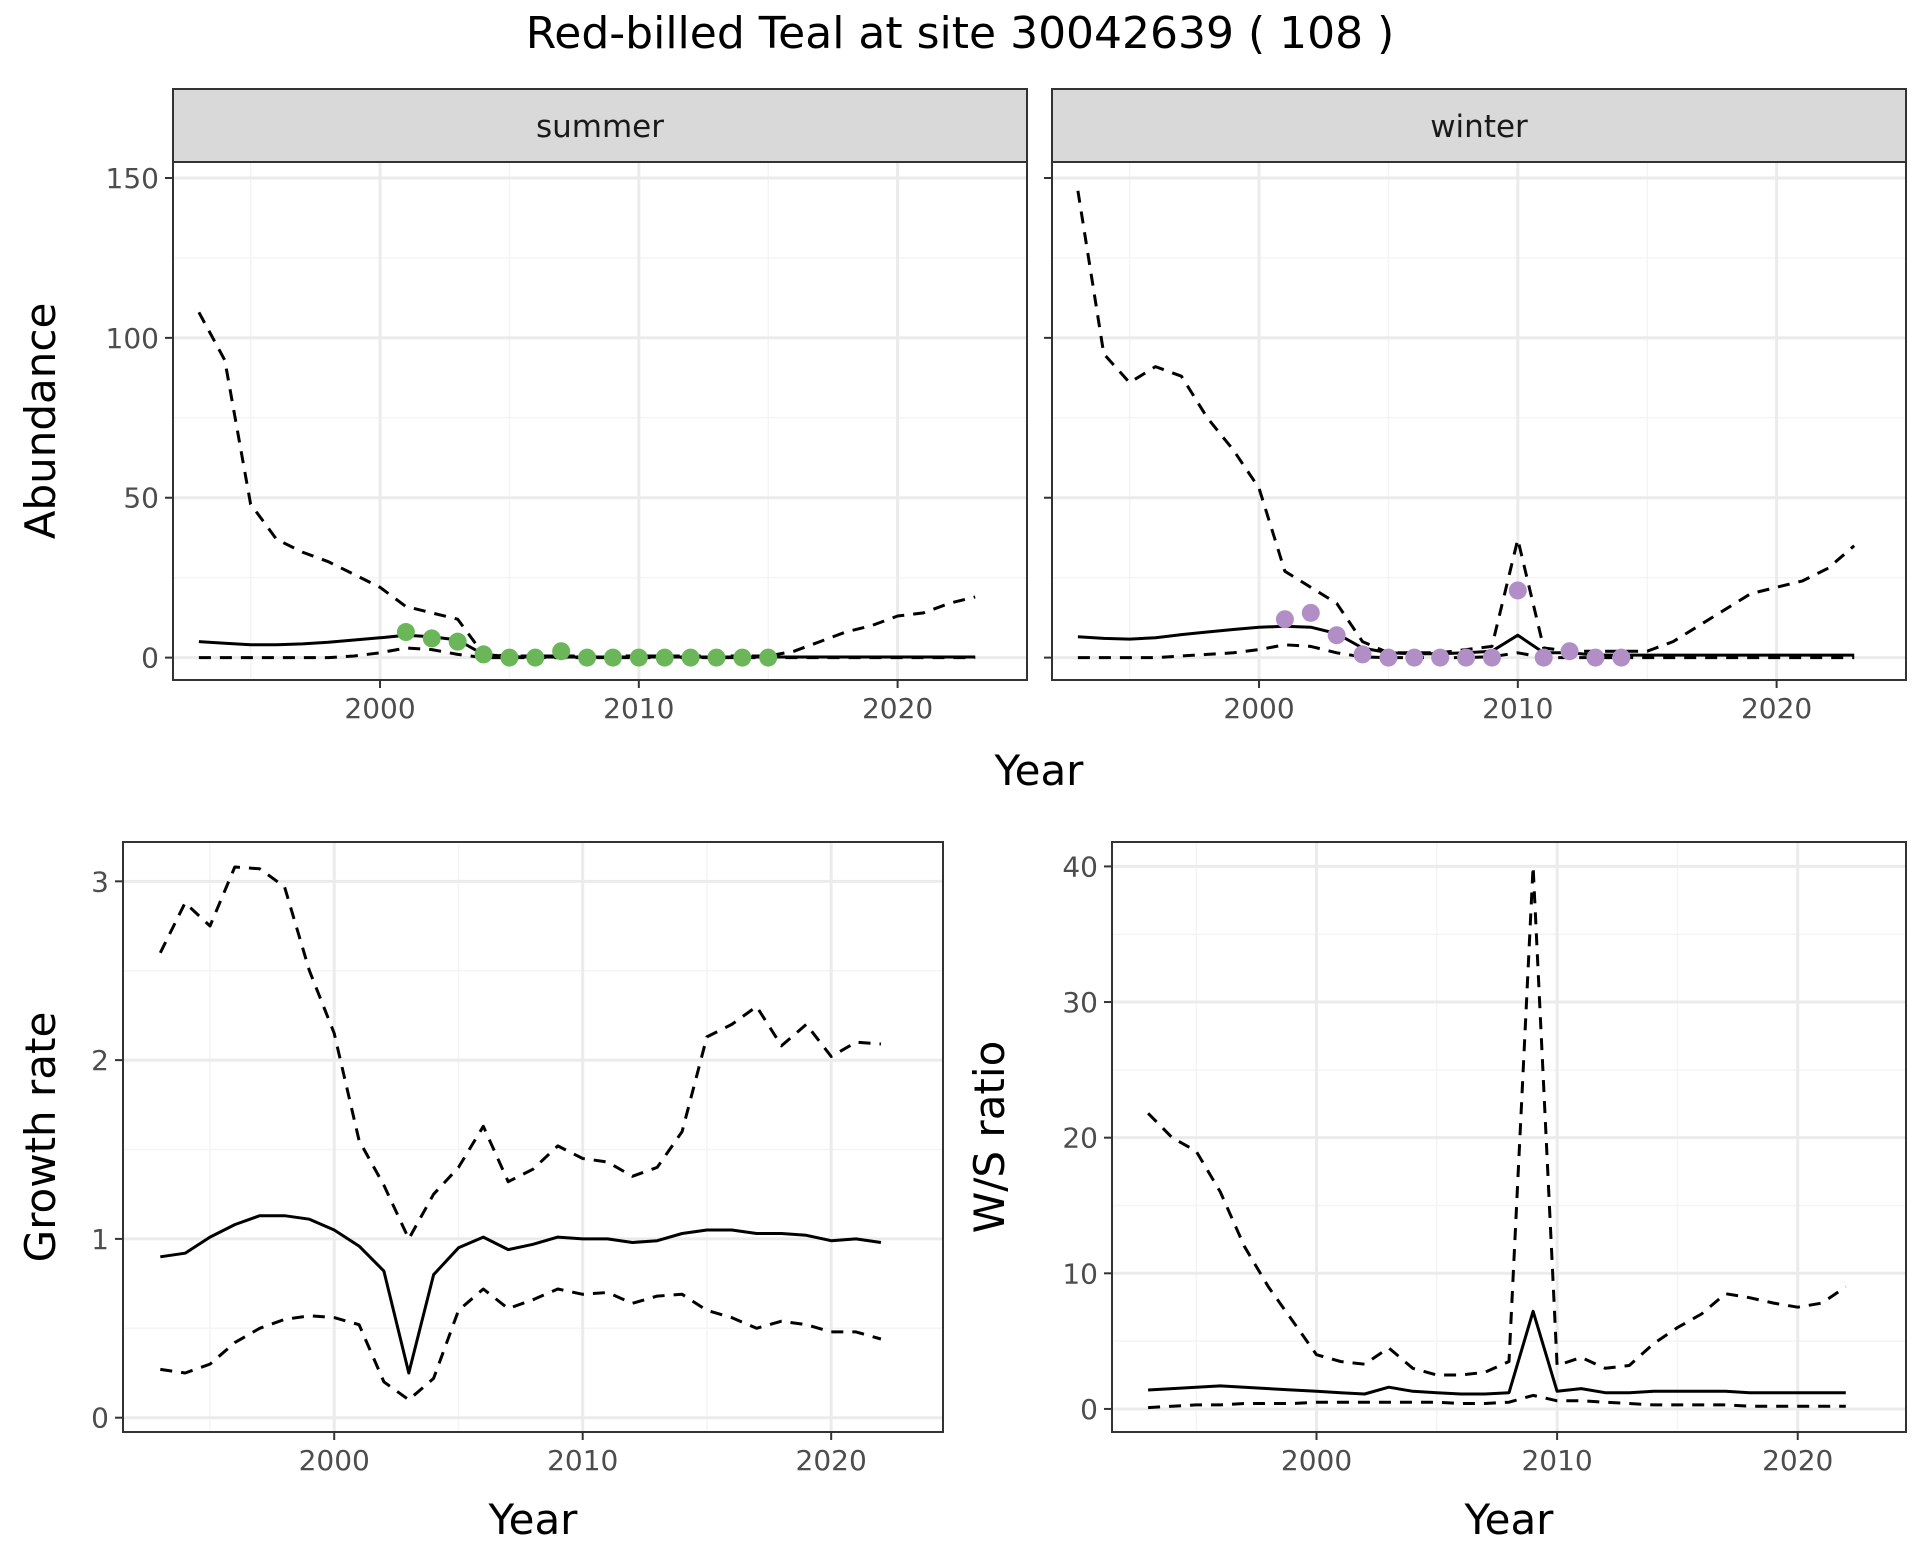  Describe the element at coordinates (40, 421) in the screenshot. I see `y-axis-title: Abundance` at that location.